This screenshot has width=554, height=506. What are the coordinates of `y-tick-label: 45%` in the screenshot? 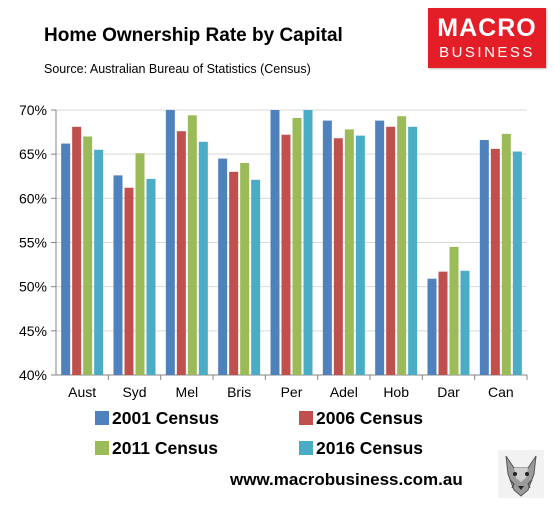 It's located at (33, 331).